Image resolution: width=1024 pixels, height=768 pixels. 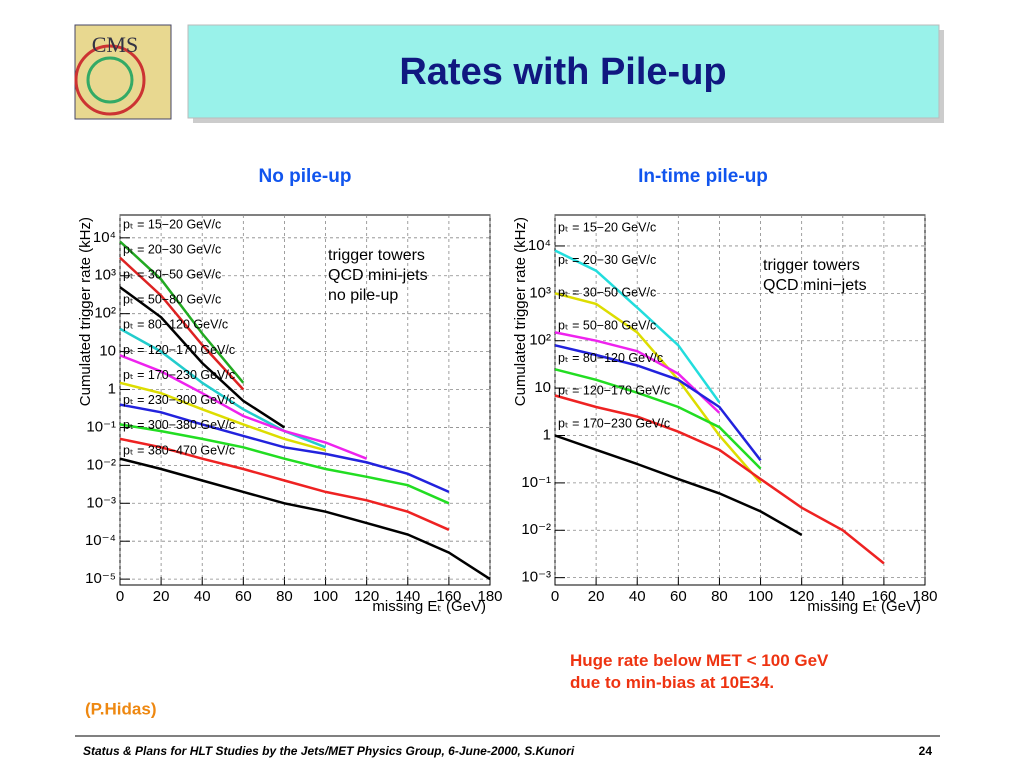 What do you see at coordinates (115, 44) in the screenshot?
I see `logo-text: CMS` at bounding box center [115, 44].